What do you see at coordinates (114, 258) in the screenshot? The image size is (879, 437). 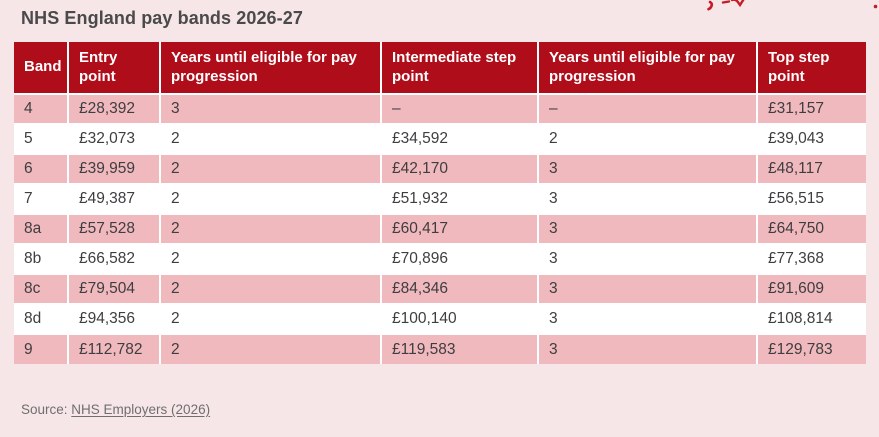 I see `value-cell: £66,582` at bounding box center [114, 258].